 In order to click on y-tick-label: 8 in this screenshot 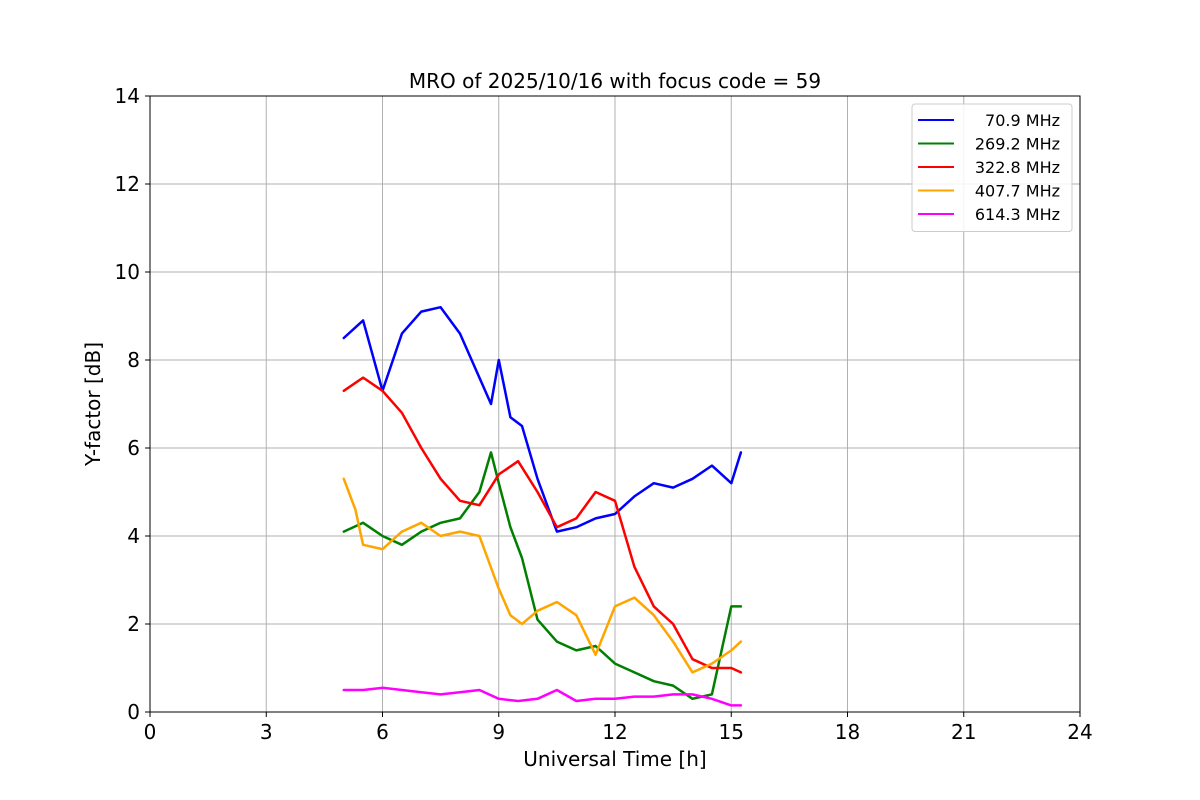, I will do `click(133, 360)`.